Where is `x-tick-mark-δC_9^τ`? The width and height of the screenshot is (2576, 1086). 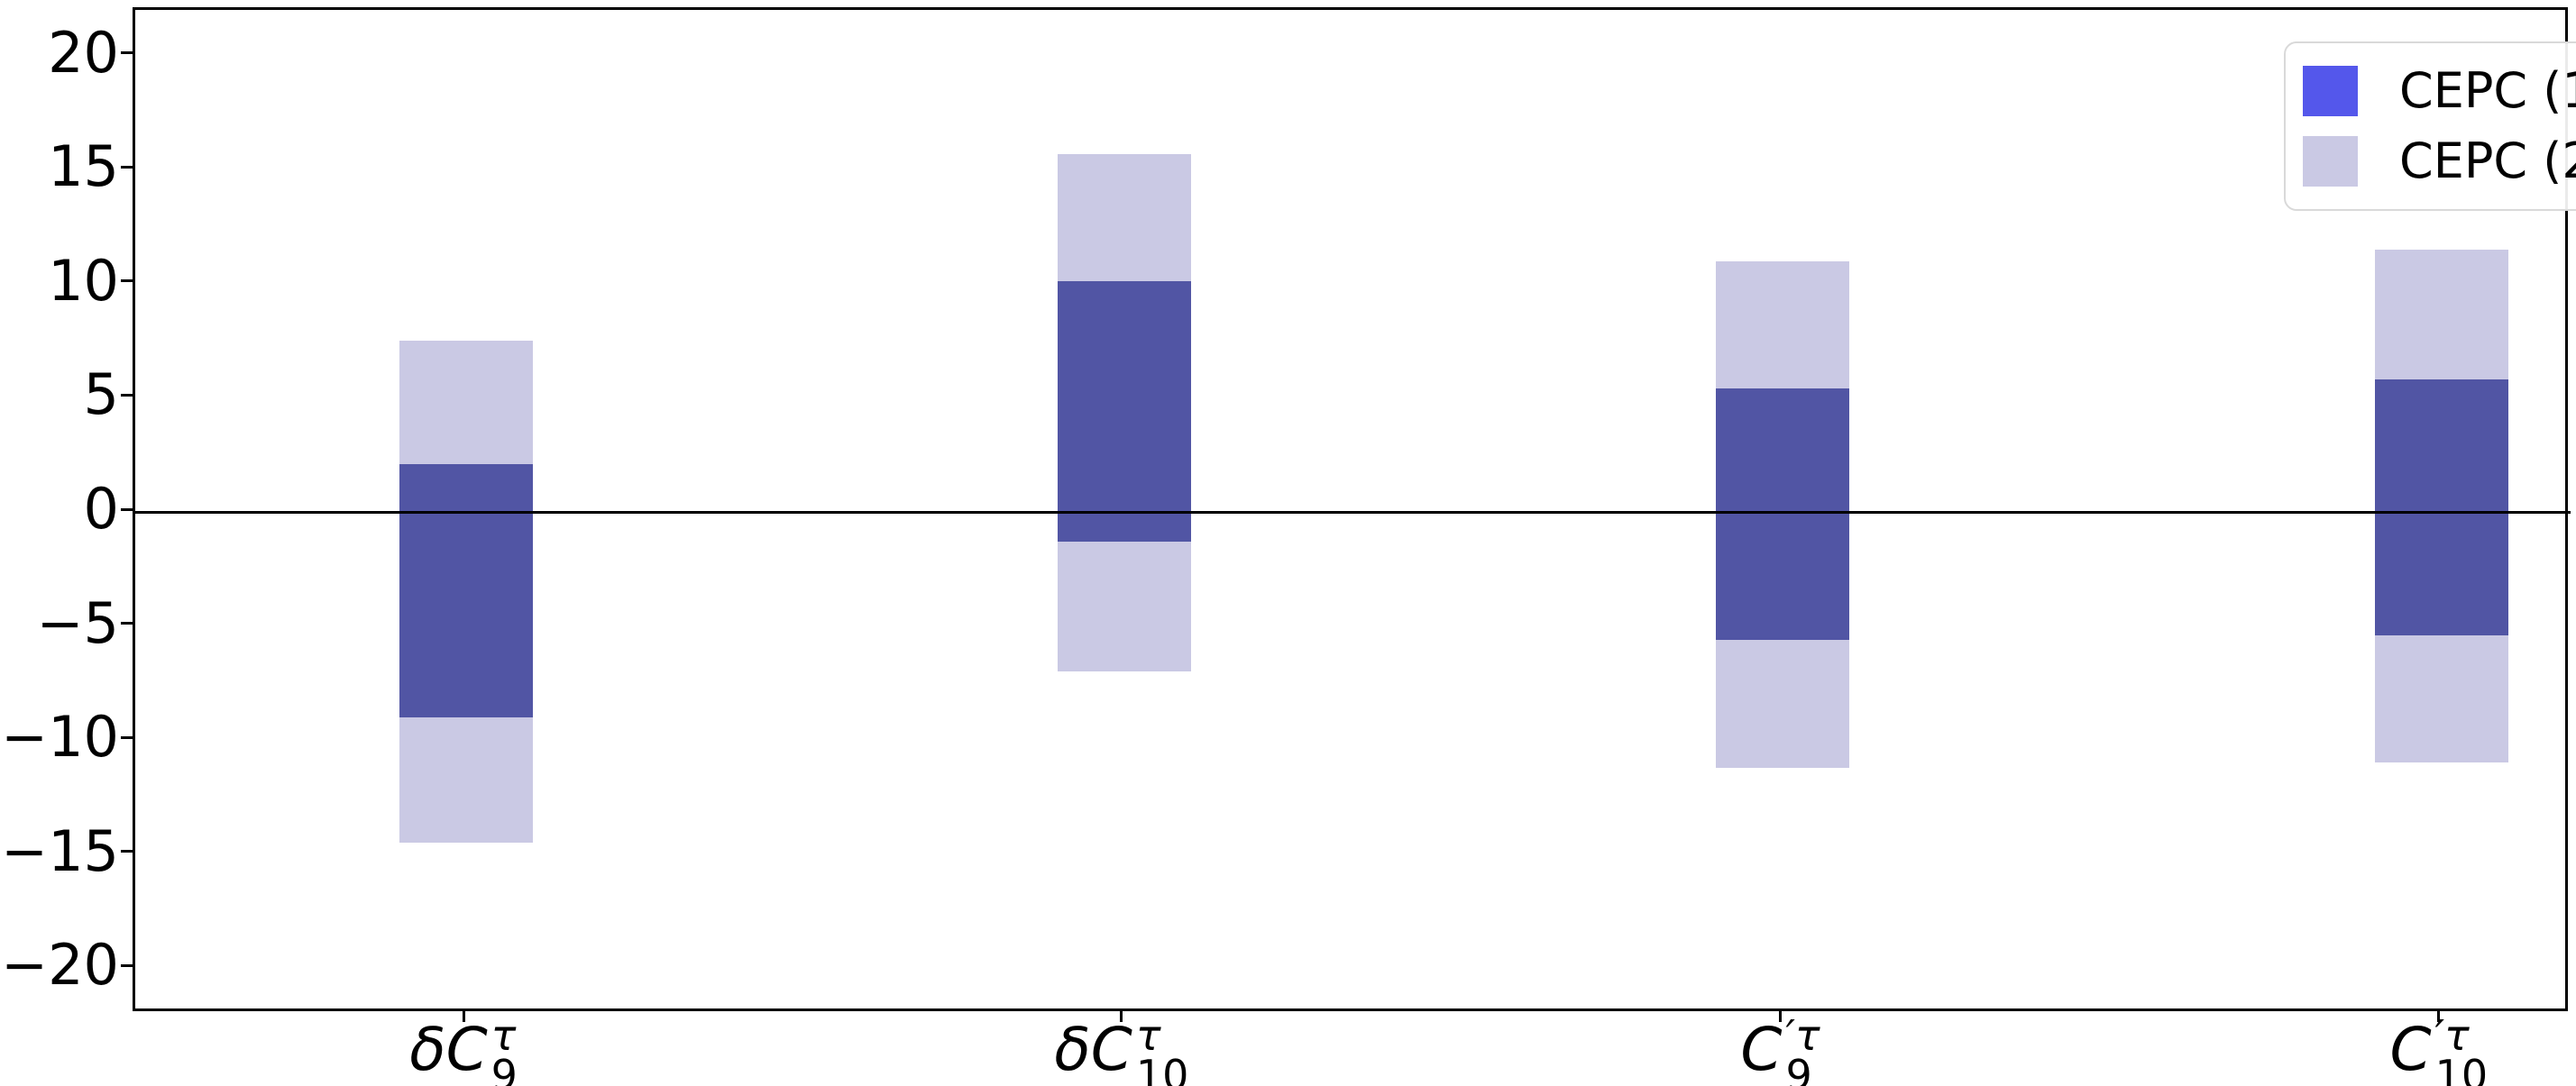
x-tick-mark-δC_9^τ is located at coordinates (463, 1017).